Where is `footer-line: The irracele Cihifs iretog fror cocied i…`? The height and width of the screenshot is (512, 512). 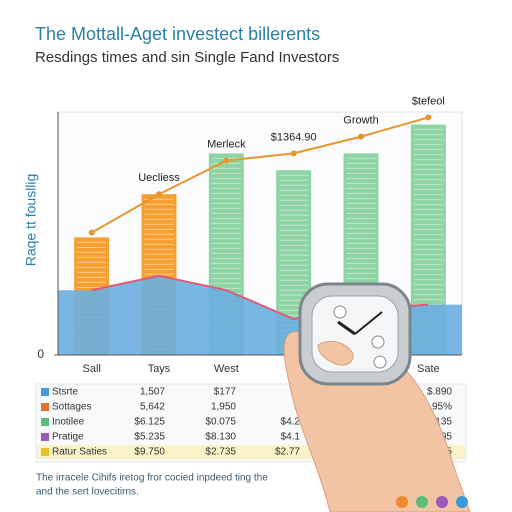
footer-line: The irracele Cihifs iretog fror cocied i… is located at coordinates (152, 478).